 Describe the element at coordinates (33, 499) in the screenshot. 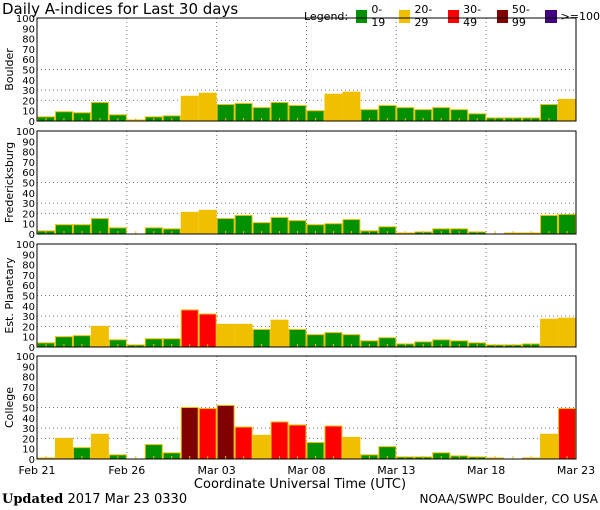

I see `updated-label: Updated` at that location.